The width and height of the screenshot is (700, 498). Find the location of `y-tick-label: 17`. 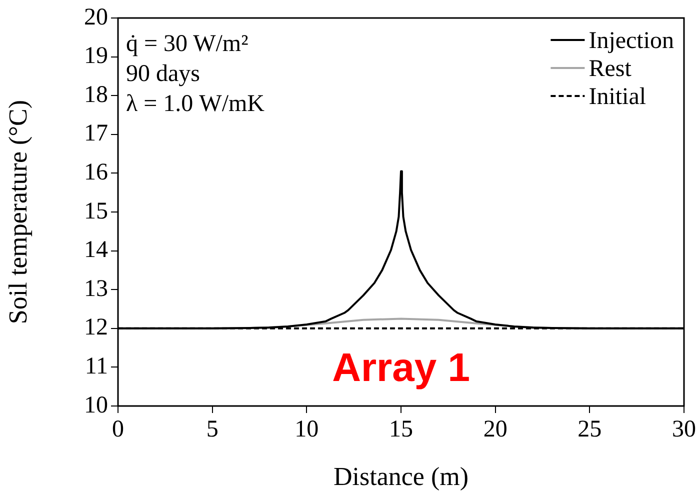

y-tick-label: 17 is located at coordinates (96, 133).